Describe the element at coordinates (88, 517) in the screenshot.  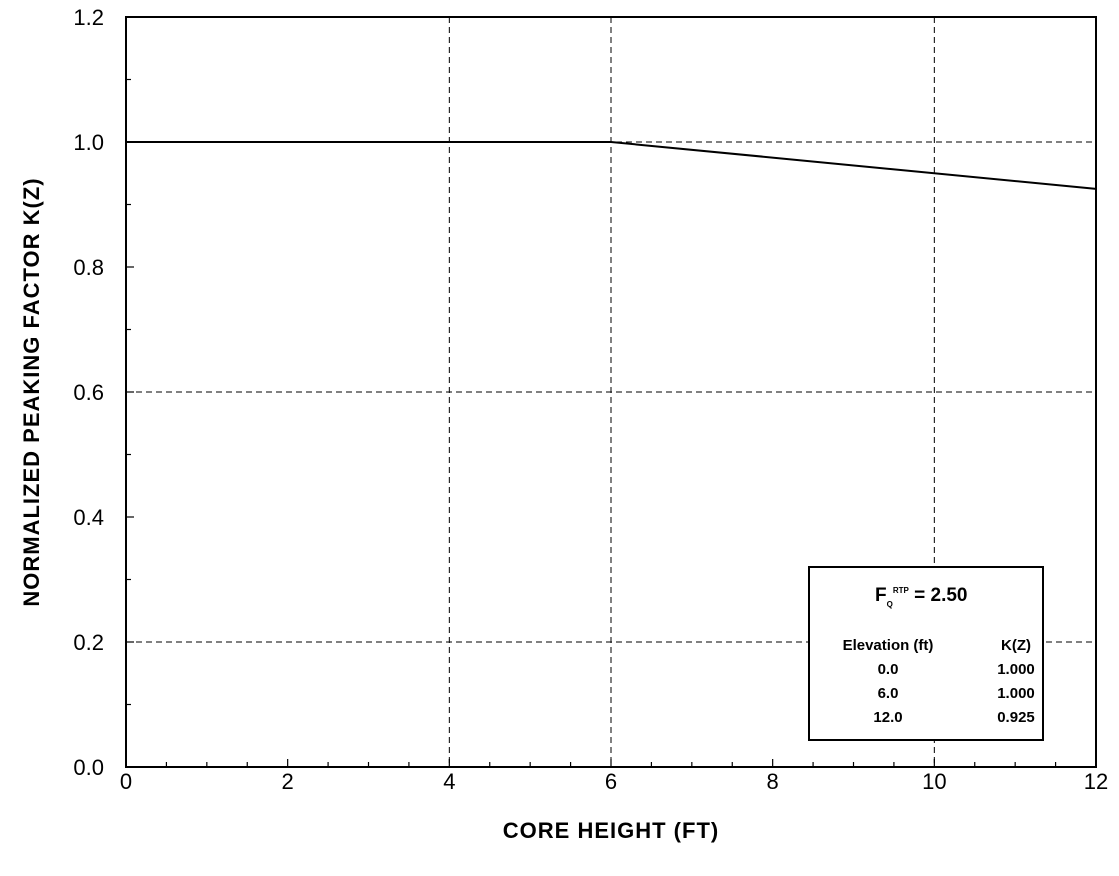
I see `y-tick-label: 0.4` at that location.